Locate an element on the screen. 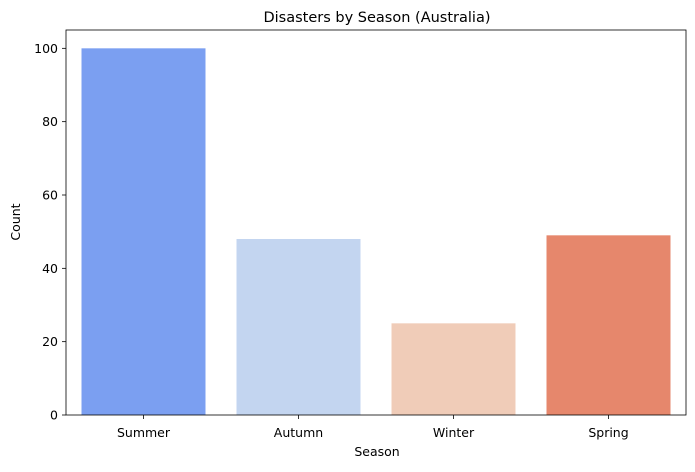 This screenshot has width=695, height=472. x-tick-label: Summer is located at coordinates (144, 432).